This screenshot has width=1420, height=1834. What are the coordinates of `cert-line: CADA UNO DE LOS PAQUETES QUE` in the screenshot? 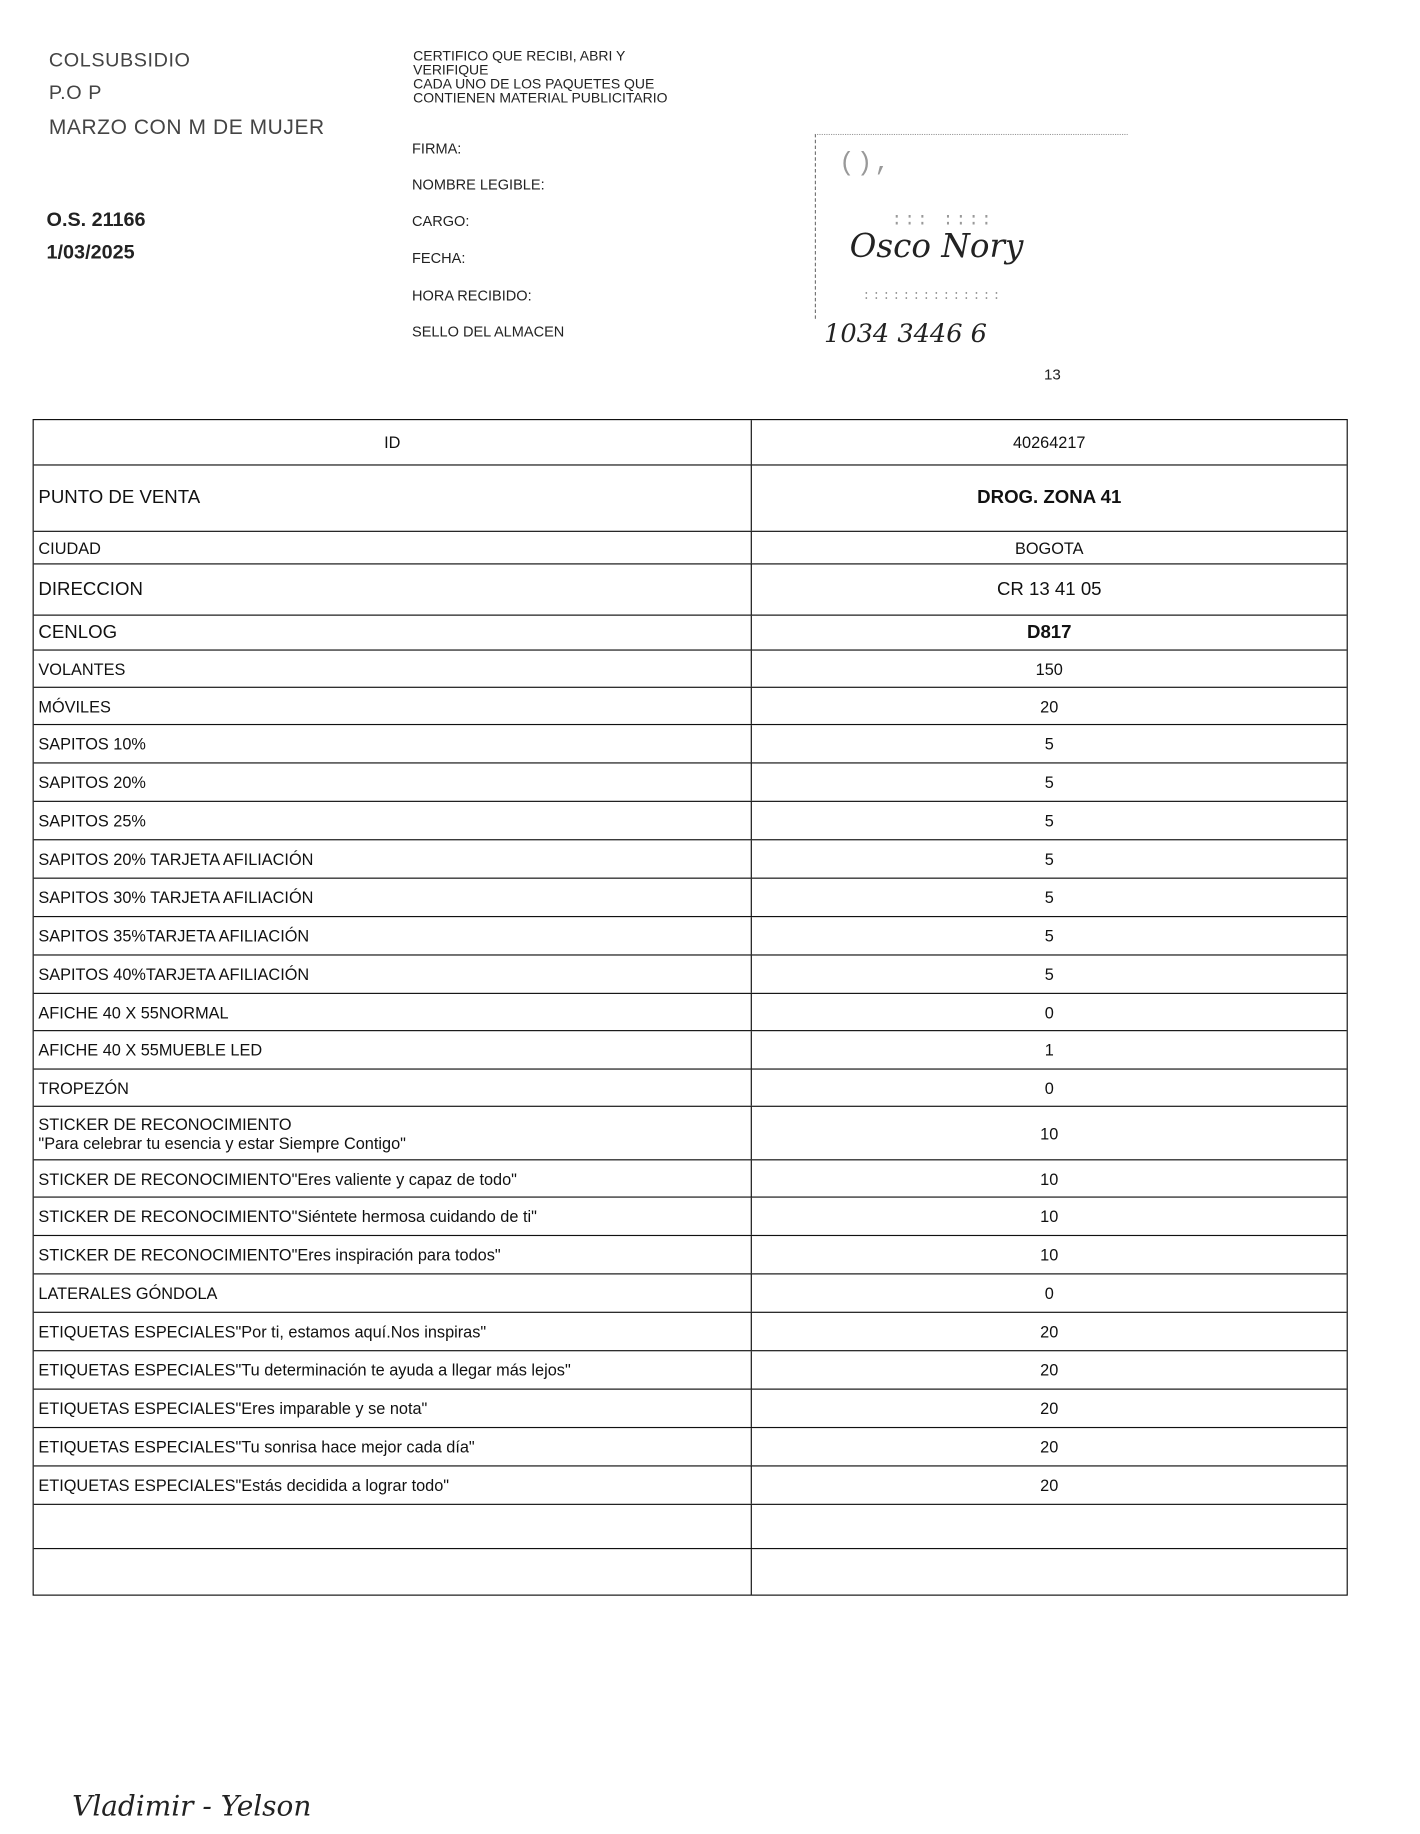 It's located at (534, 83).